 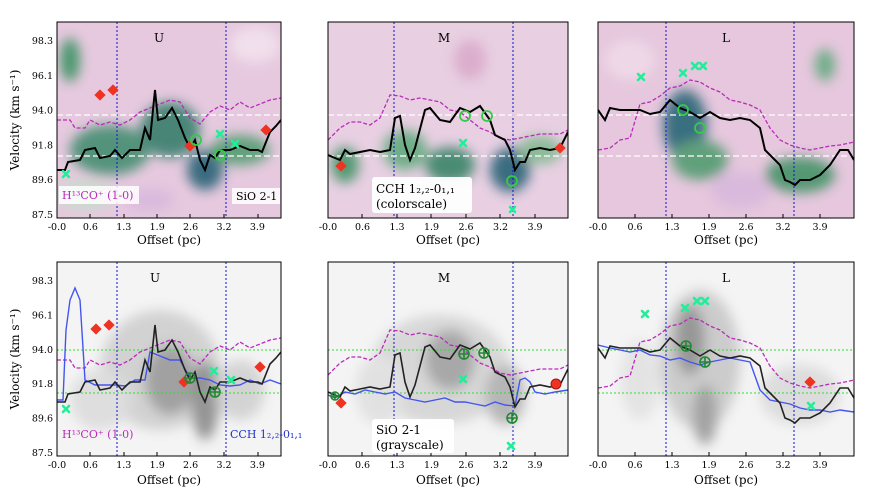 What do you see at coordinates (726, 115) in the screenshot?
I see `top-l-magenta-series` at bounding box center [726, 115].